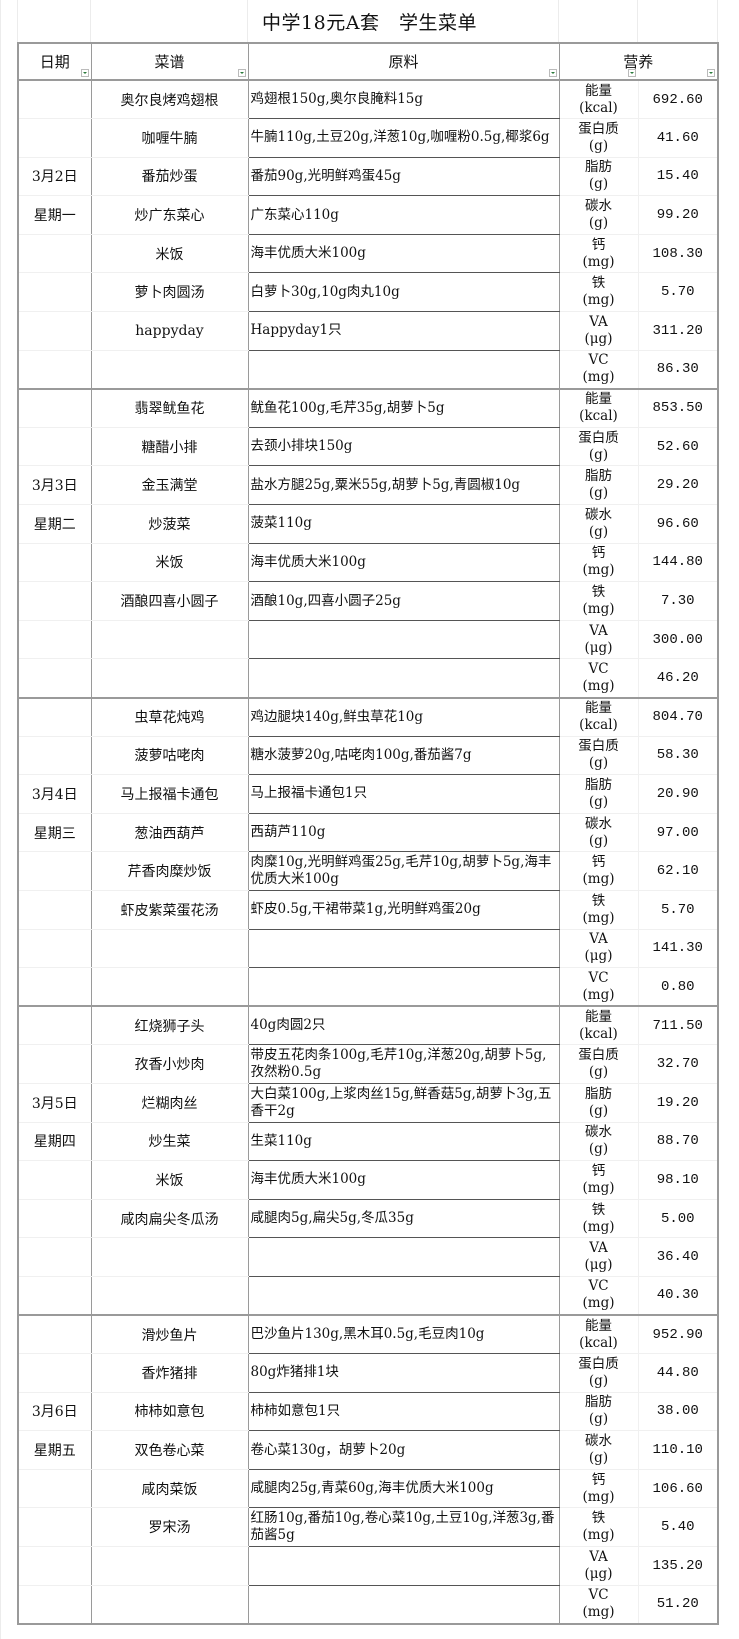  I want to click on ingredients-cell: 海丰优质大米100g, so click(403, 253).